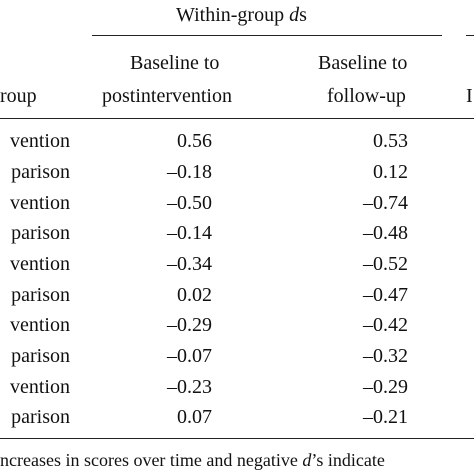 The height and width of the screenshot is (474, 474). I want to click on fu-cell: 0.53, so click(390, 141).